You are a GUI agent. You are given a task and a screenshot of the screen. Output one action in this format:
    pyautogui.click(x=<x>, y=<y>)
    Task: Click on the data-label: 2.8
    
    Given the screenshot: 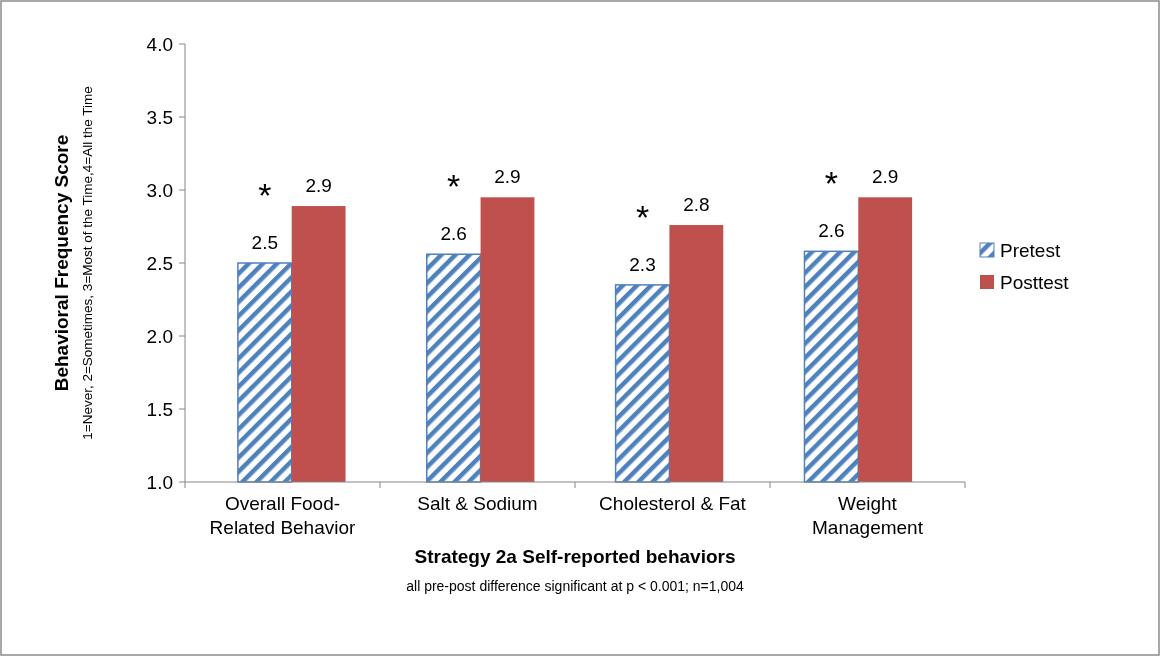 What is the action you would take?
    pyautogui.click(x=696, y=205)
    